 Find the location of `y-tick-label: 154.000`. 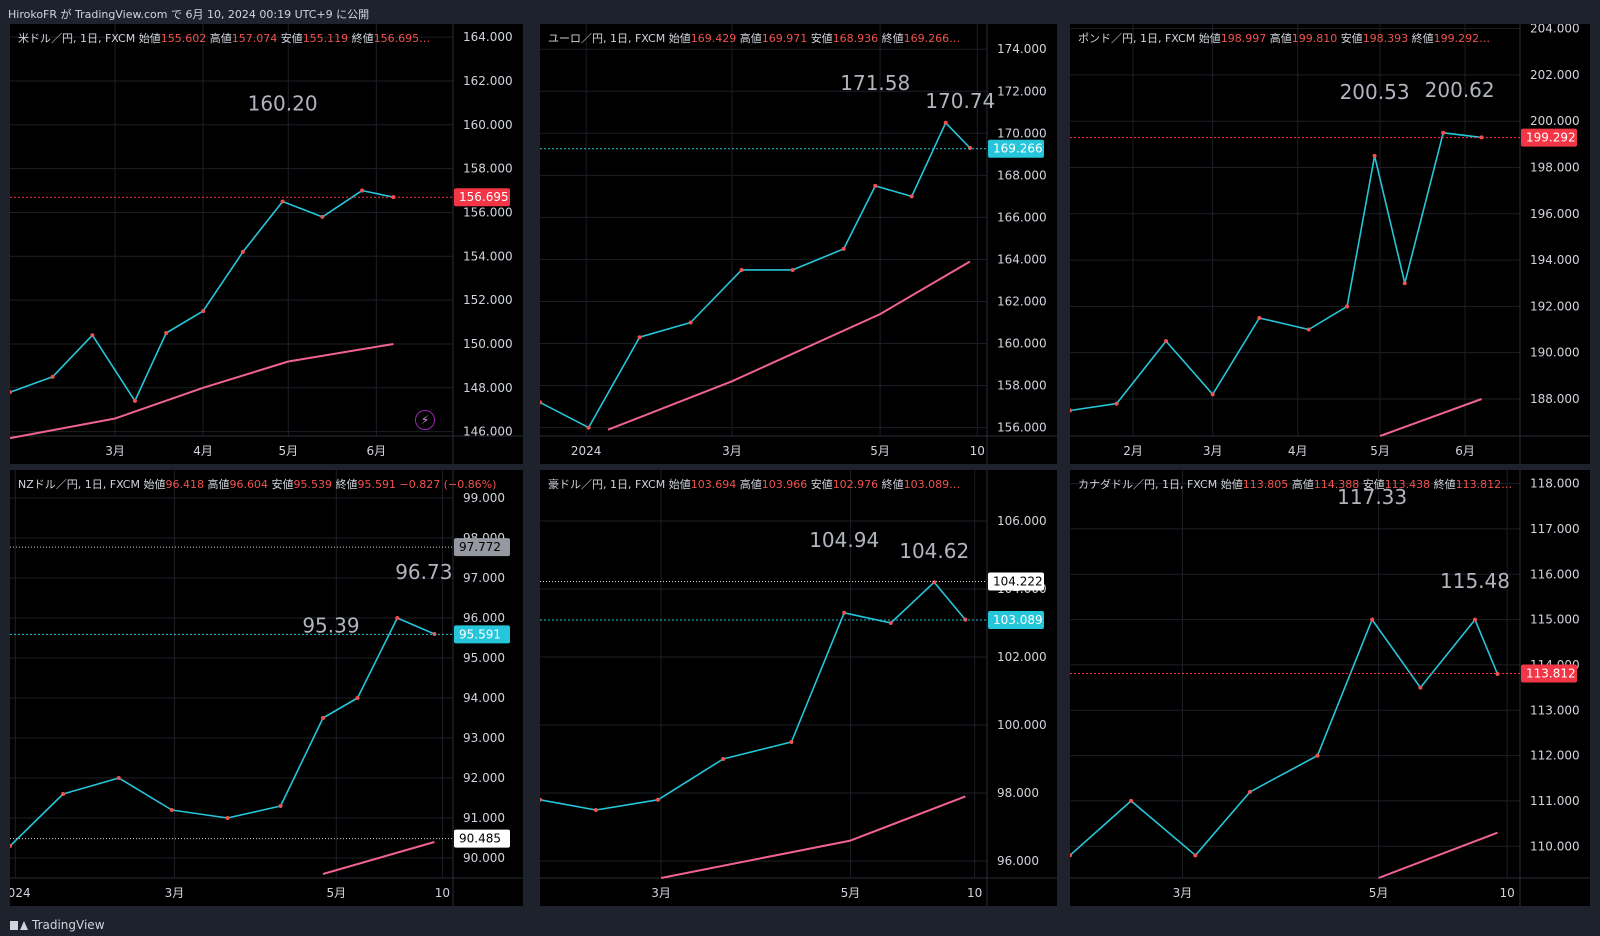

y-tick-label: 154.000 is located at coordinates (488, 256).